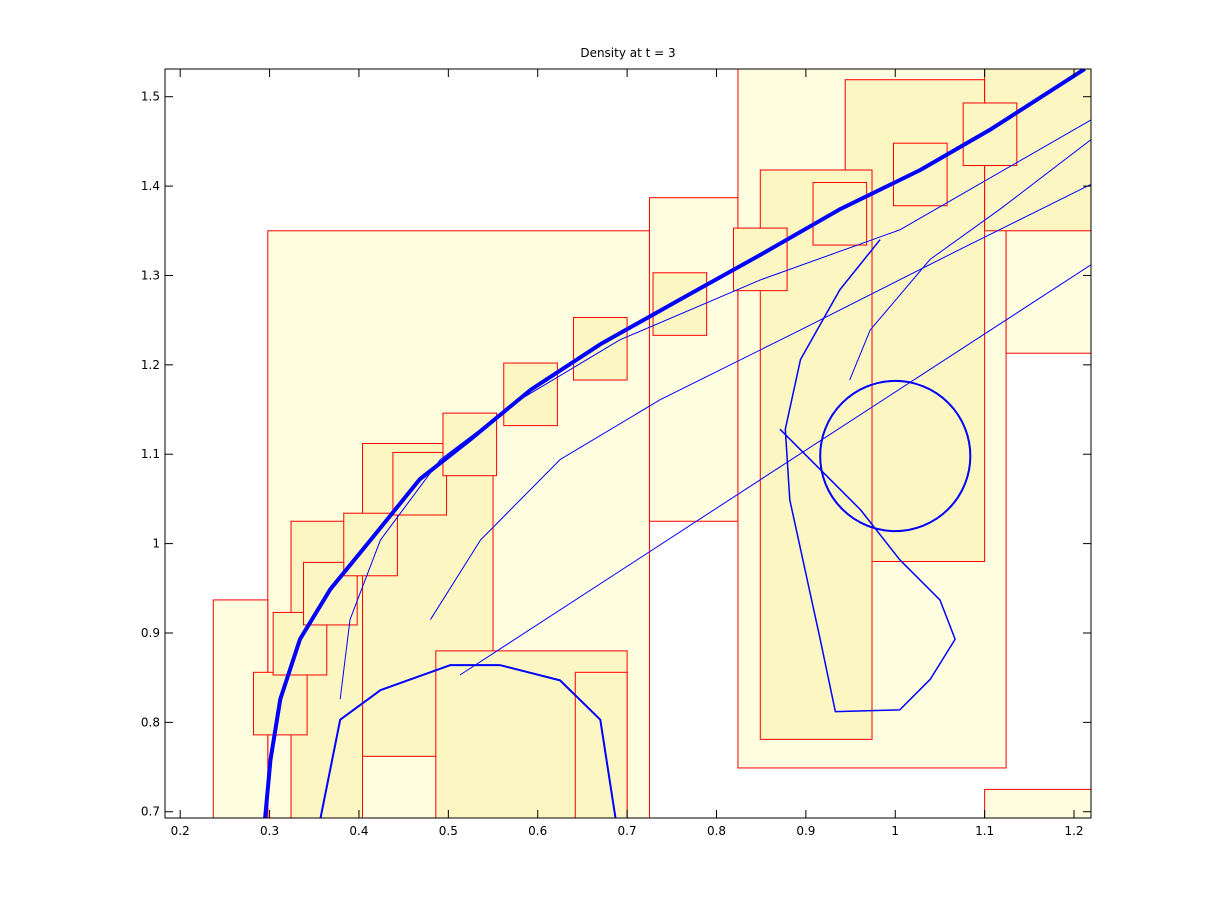 The image size is (1214, 919). I want to click on x-tick-label: 0.8, so click(716, 831).